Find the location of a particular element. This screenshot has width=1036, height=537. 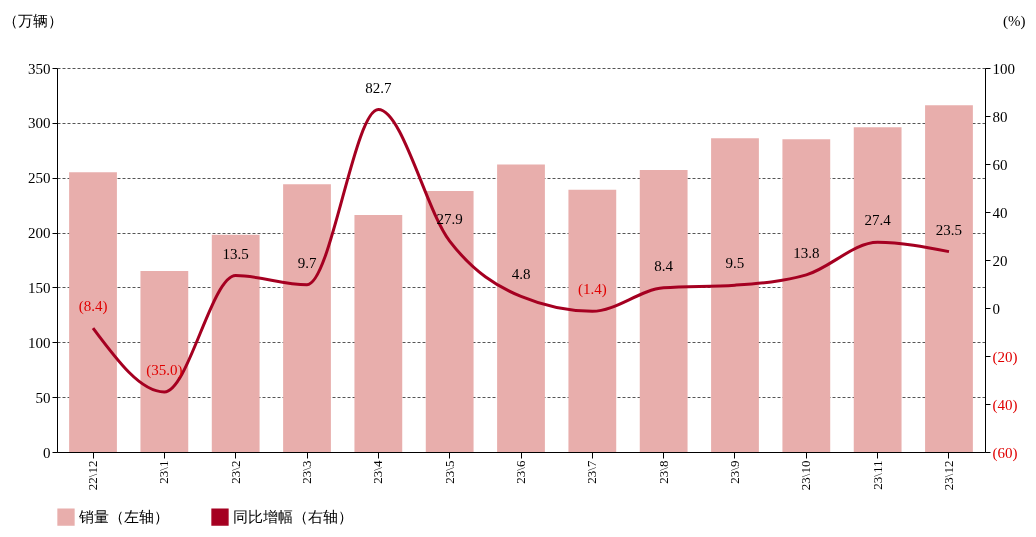

y-tick-label: 250 is located at coordinates (39, 178).